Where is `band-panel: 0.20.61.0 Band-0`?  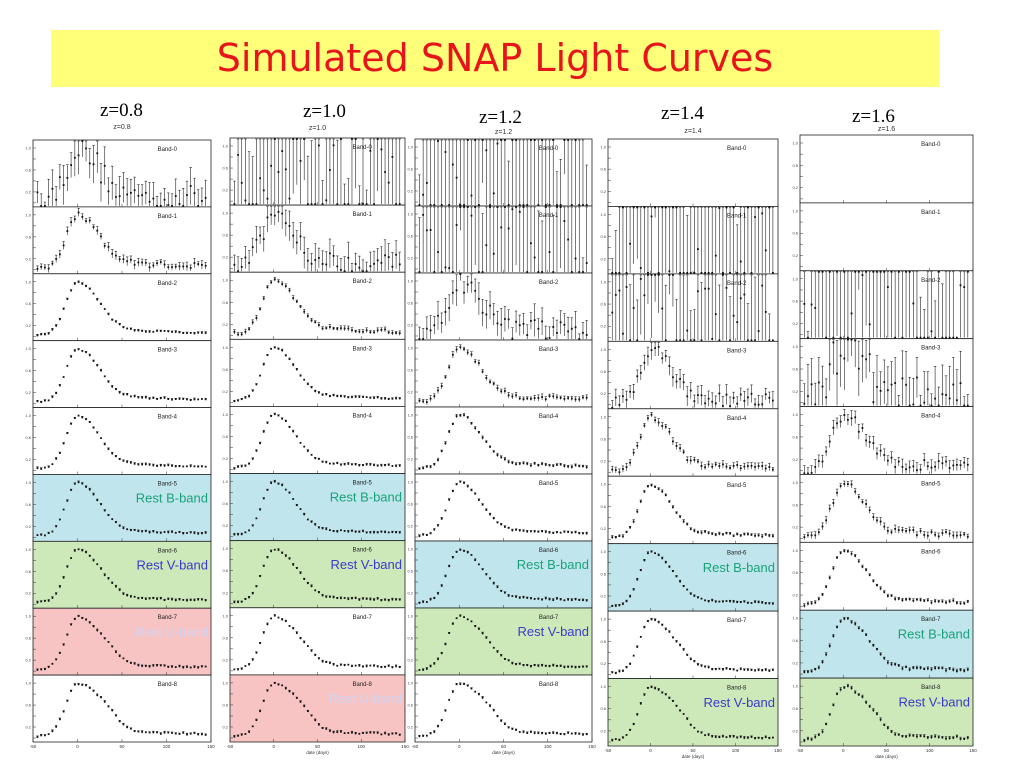
band-panel: 0.20.61.0 Band-0 is located at coordinates (314, 171).